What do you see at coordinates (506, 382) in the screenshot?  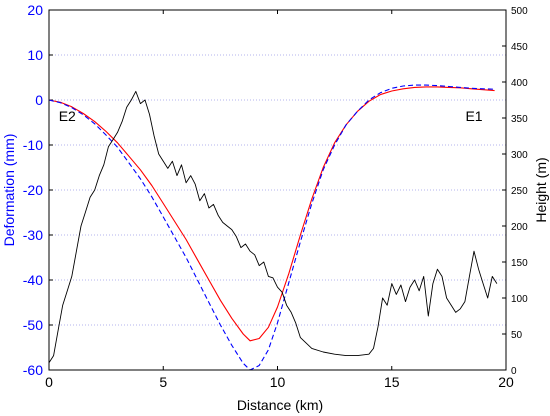 I see `x-tick-label: 20` at bounding box center [506, 382].